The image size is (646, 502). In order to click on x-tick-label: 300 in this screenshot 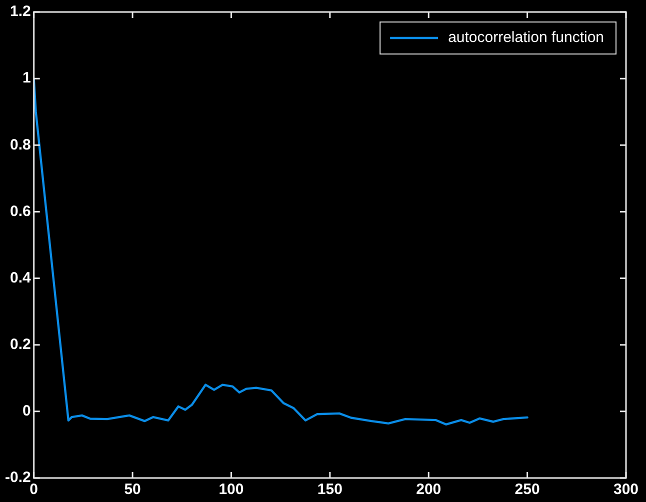, I will do `click(626, 489)`.